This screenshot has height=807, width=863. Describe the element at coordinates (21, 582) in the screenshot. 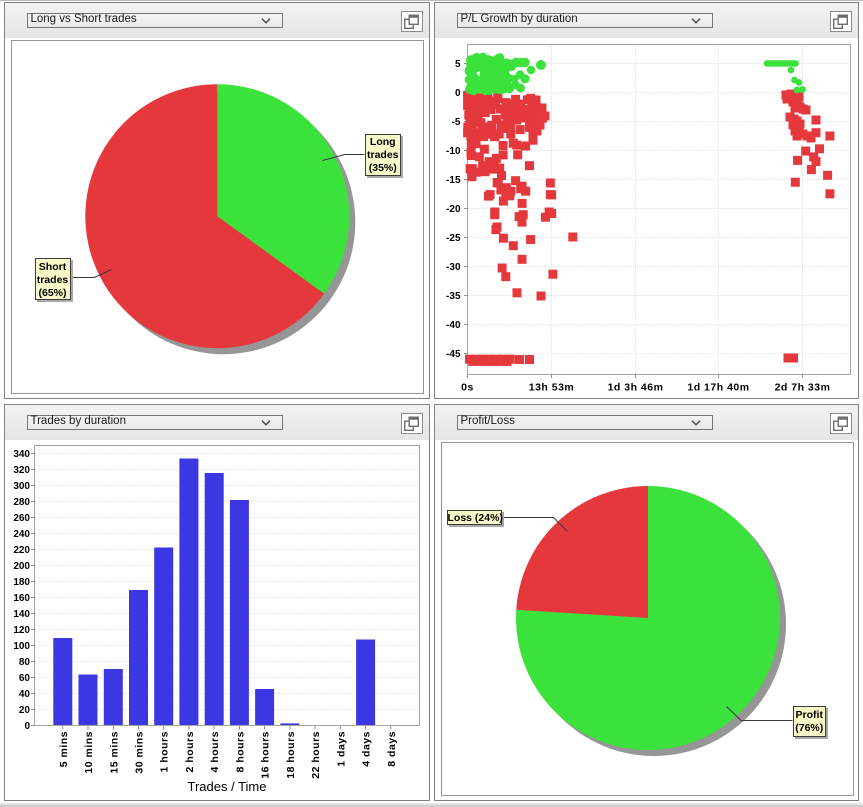

I see `svg-text: 180` at that location.